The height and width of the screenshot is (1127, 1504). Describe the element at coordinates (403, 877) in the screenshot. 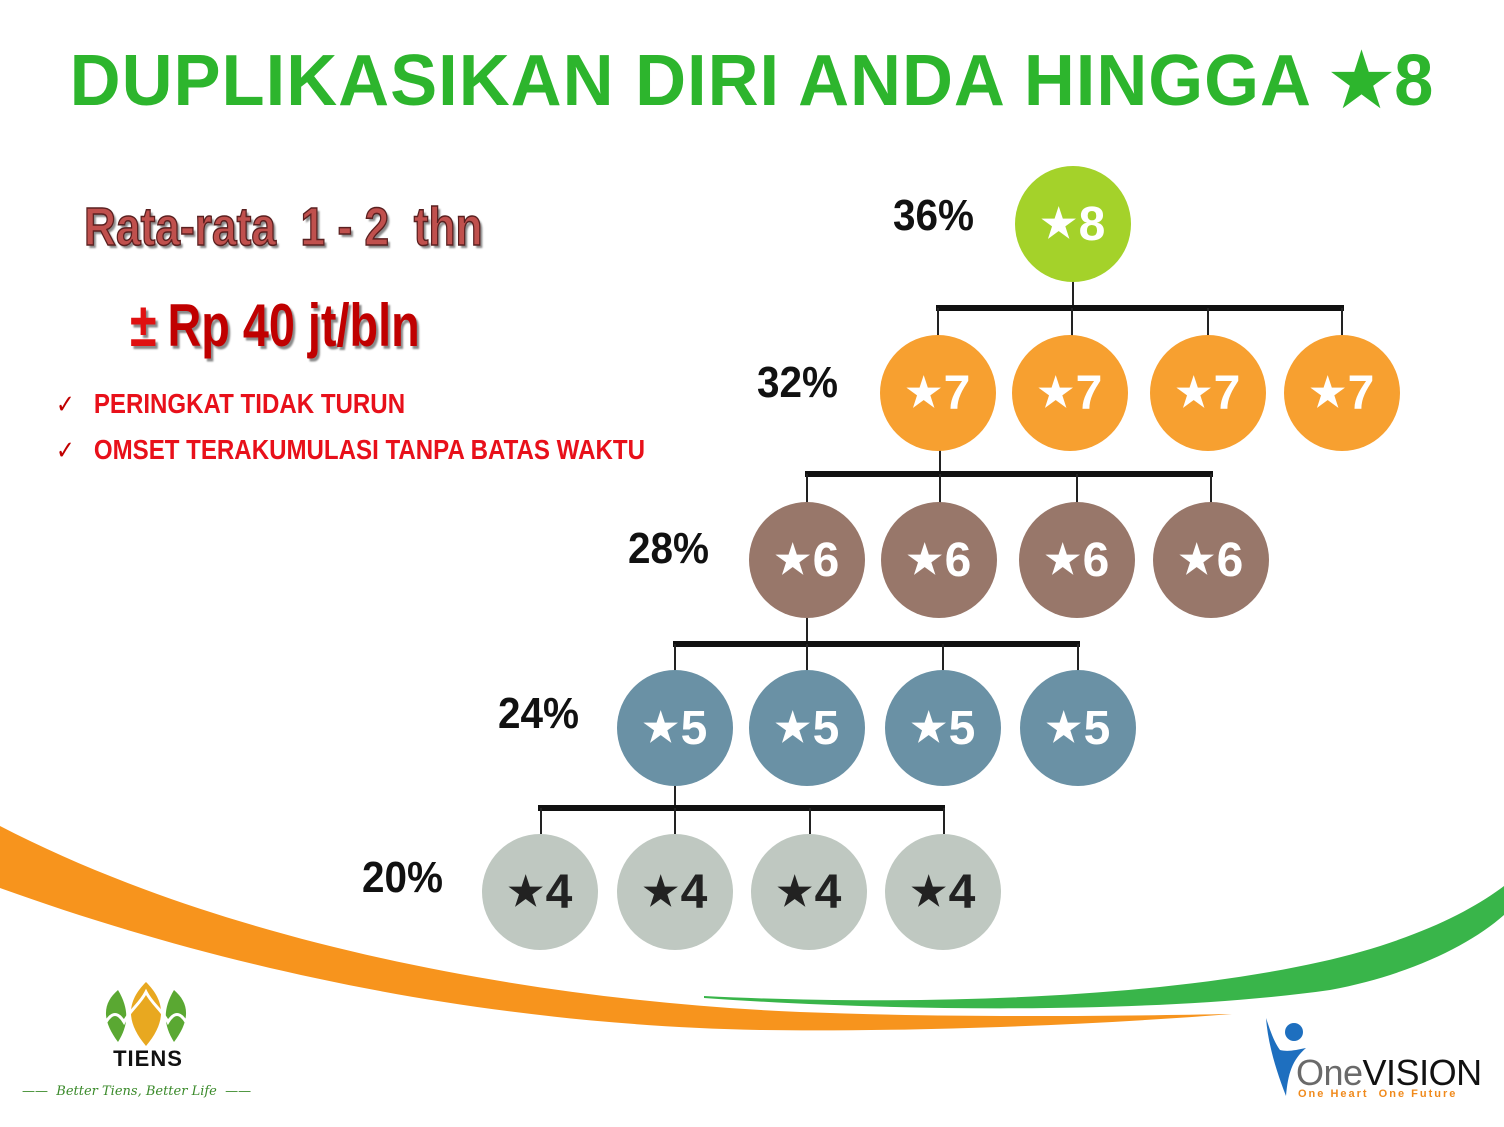

I see `percent-label-rank-4: 20%` at that location.